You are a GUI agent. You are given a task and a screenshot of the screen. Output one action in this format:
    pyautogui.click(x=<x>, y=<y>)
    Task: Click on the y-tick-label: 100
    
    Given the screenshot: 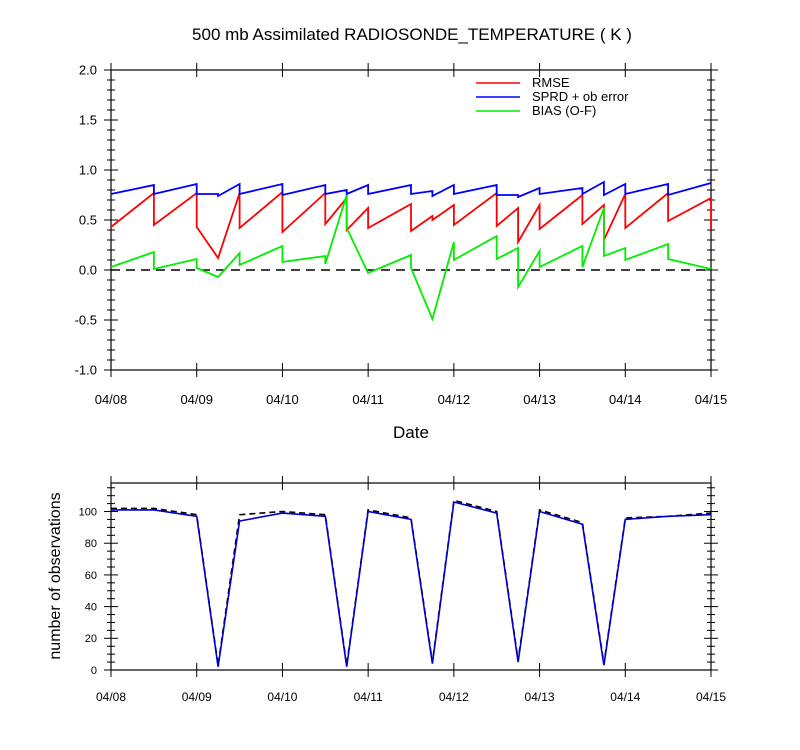 What is the action you would take?
    pyautogui.click(x=88, y=512)
    